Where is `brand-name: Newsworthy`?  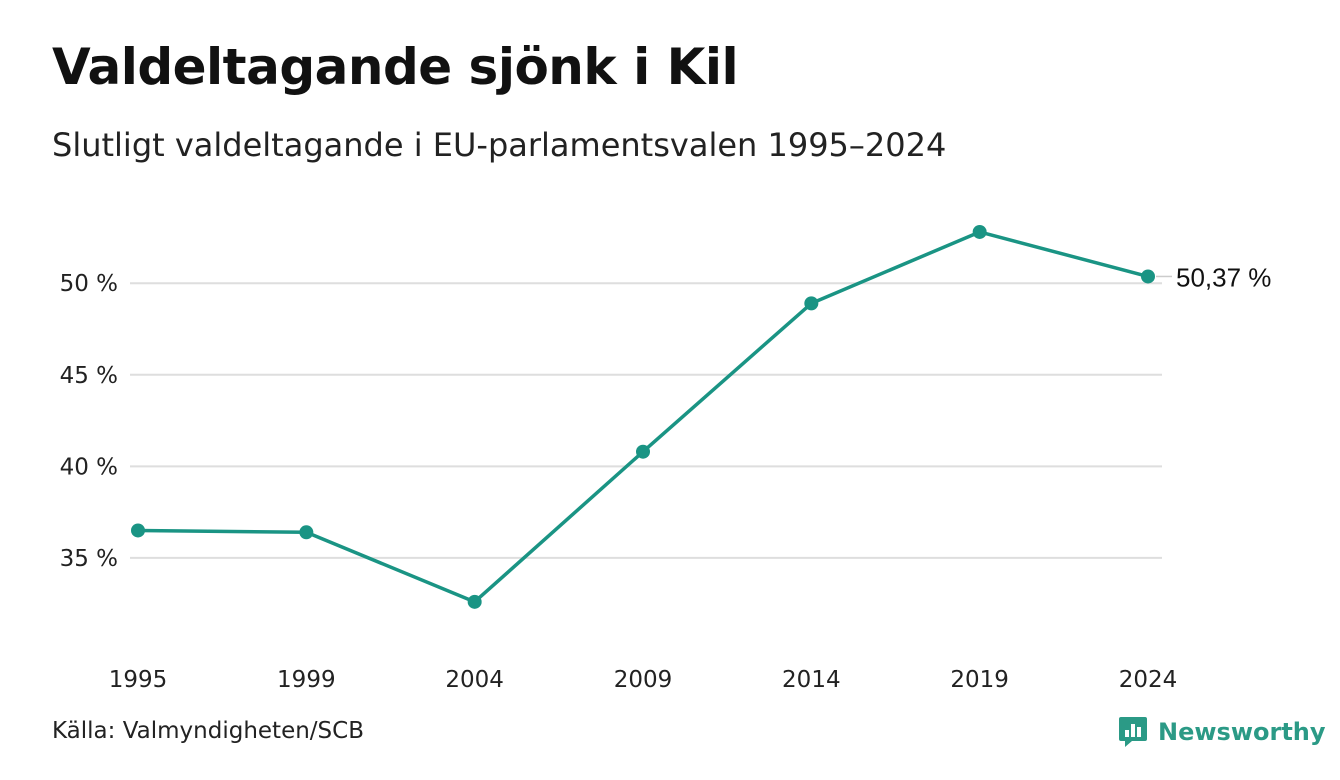 brand-name: Newsworthy is located at coordinates (1242, 732).